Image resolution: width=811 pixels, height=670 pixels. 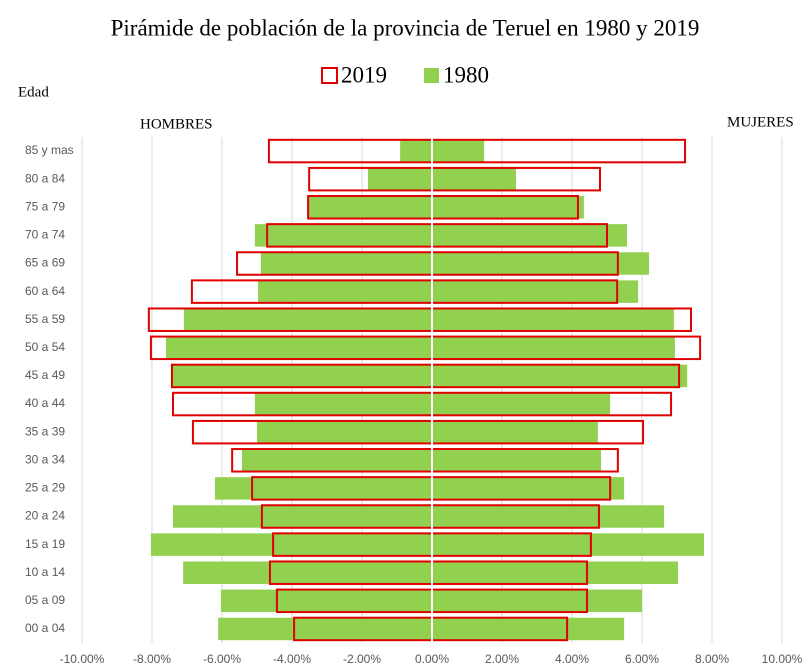 I want to click on right-label: MUJERES, so click(x=760, y=122).